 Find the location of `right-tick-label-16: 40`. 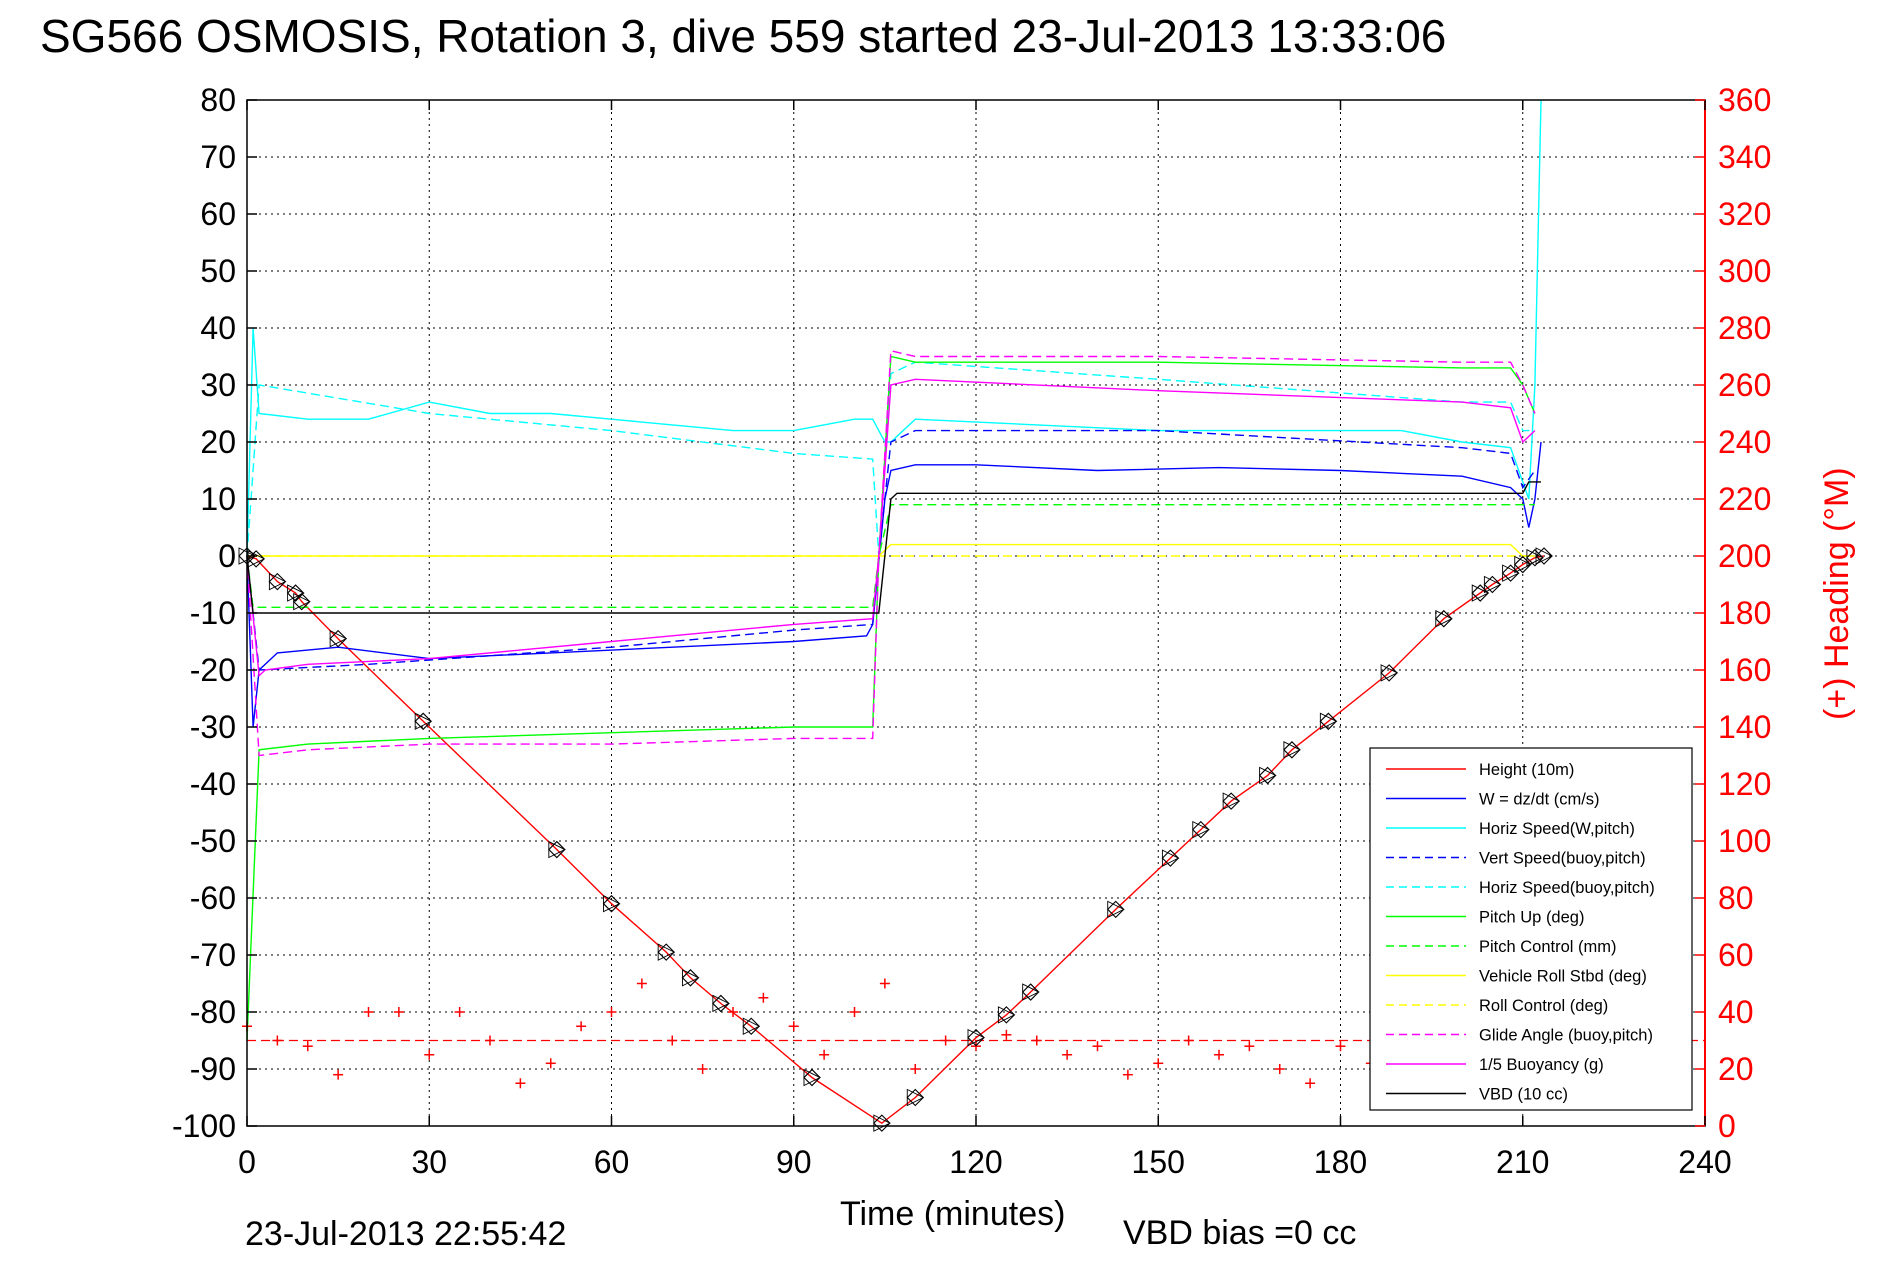

right-tick-label-16: 40 is located at coordinates (1736, 1012).